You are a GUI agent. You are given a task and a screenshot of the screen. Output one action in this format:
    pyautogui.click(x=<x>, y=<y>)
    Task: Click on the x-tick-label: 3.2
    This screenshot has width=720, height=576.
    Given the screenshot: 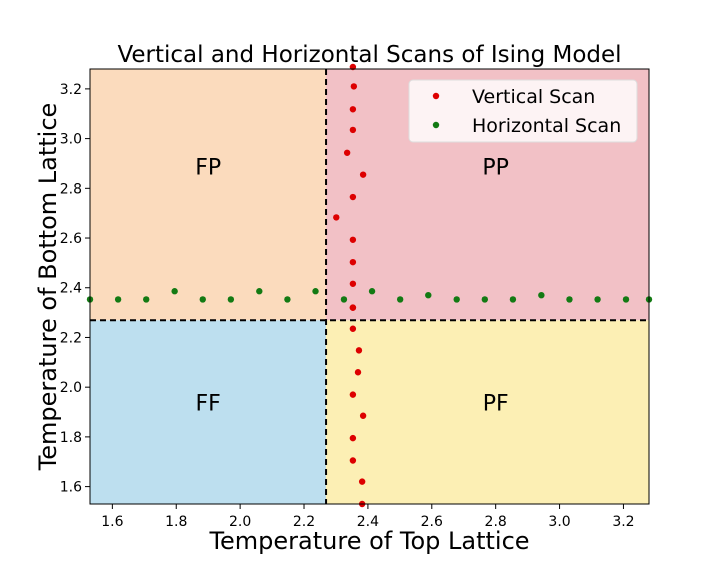 What is the action you would take?
    pyautogui.click(x=623, y=522)
    